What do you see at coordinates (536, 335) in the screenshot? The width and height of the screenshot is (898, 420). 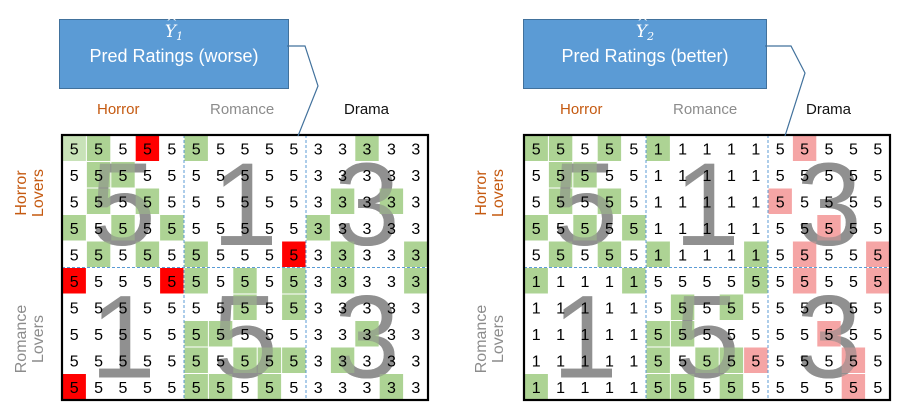 I see `rating-cell-1-7-0: 1` at bounding box center [536, 335].